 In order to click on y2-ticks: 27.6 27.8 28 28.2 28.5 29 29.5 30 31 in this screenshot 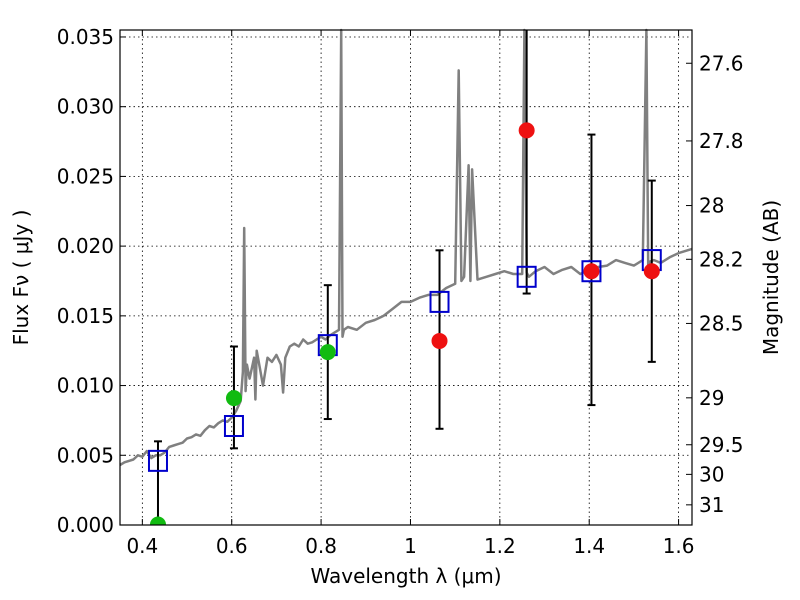, I will do `click(715, 284)`.